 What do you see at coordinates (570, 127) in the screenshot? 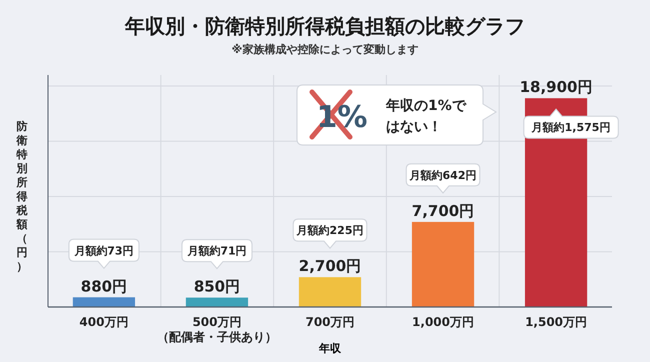
I see `annotation: 月額約1,575円` at bounding box center [570, 127].